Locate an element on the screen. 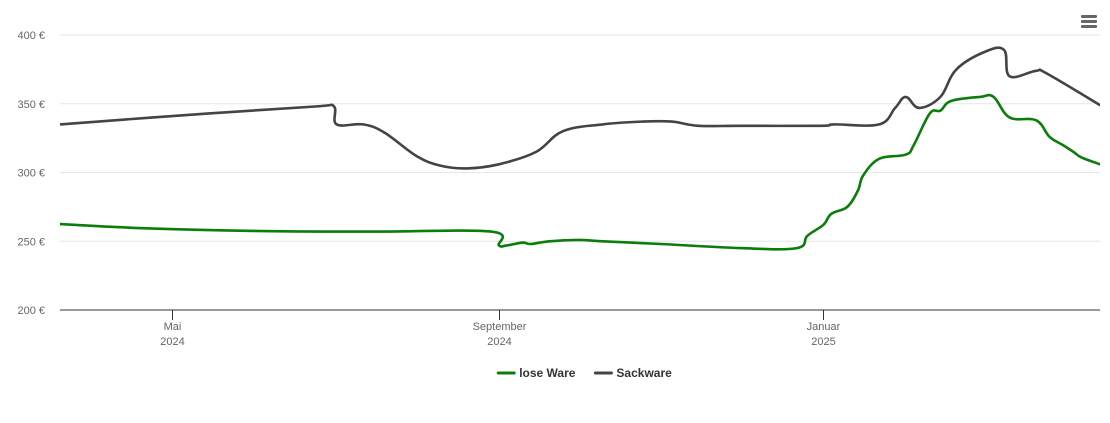 This screenshot has height=423, width=1110. legend: lose Ware Sackware is located at coordinates (584, 373).